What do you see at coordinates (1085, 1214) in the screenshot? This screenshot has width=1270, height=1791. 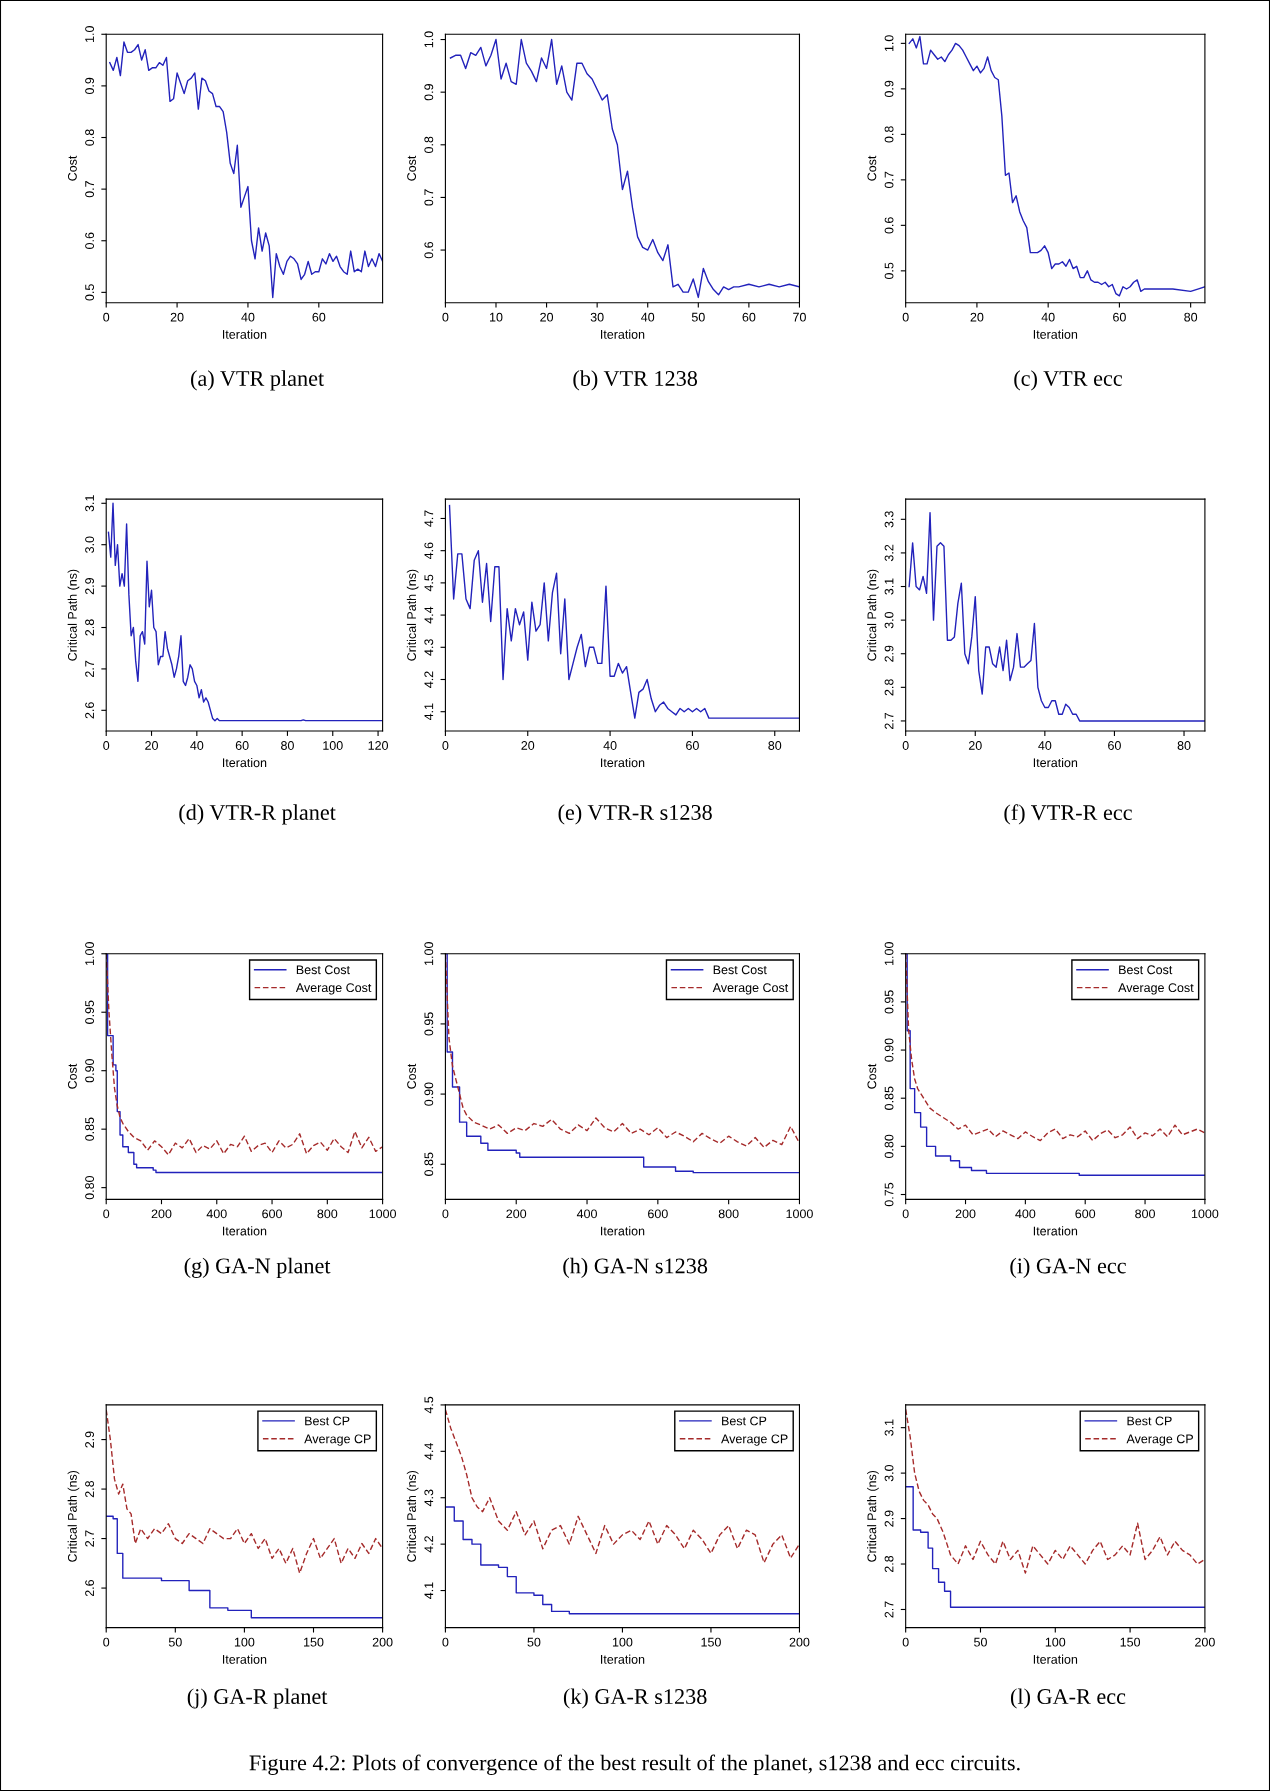 I see `x-tick-label: 600` at bounding box center [1085, 1214].